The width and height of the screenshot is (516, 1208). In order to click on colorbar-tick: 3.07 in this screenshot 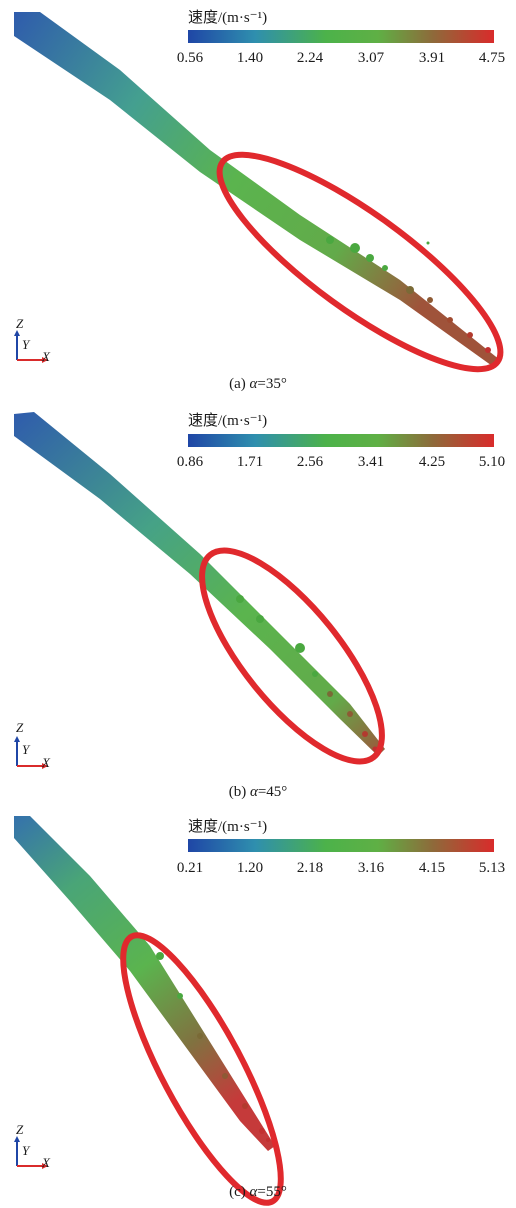, I will do `click(371, 58)`.